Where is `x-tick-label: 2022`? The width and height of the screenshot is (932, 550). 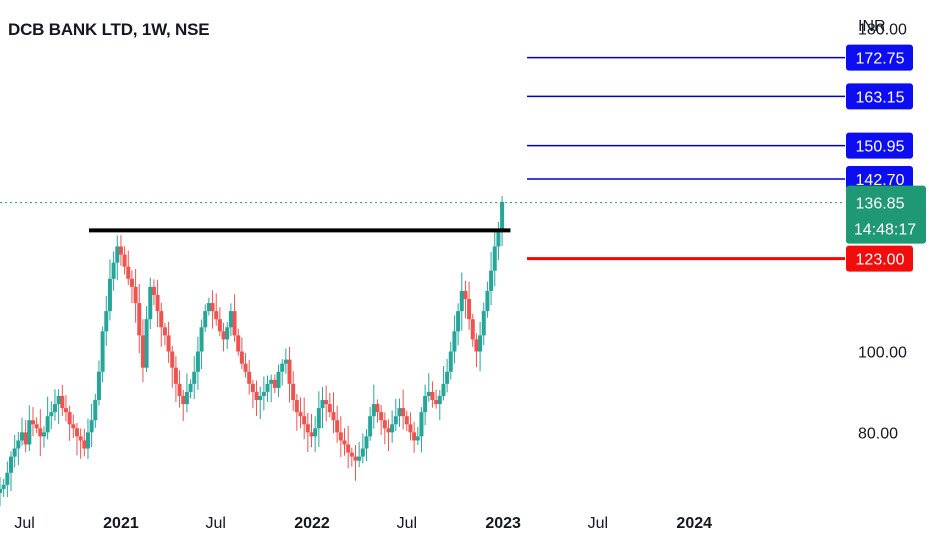
x-tick-label: 2022 is located at coordinates (312, 523).